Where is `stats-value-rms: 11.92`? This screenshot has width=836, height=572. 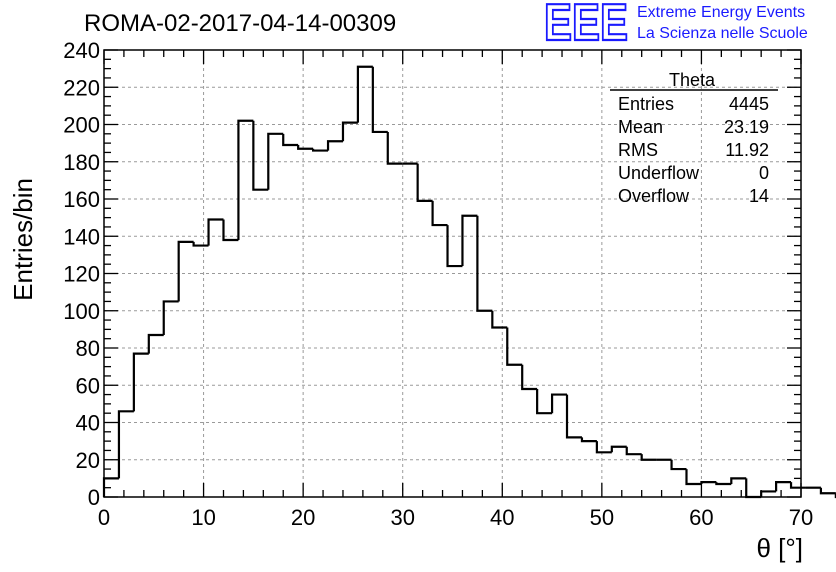 stats-value-rms: 11.92 is located at coordinates (747, 150).